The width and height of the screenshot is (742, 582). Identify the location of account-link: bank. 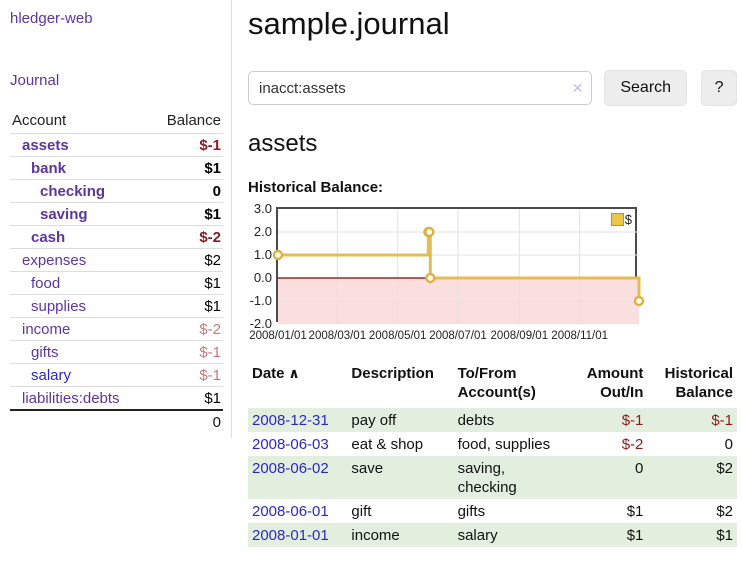
(49, 168).